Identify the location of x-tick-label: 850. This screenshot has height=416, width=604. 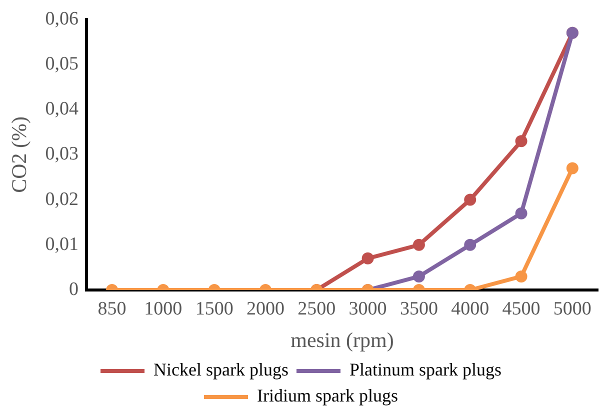
(112, 309).